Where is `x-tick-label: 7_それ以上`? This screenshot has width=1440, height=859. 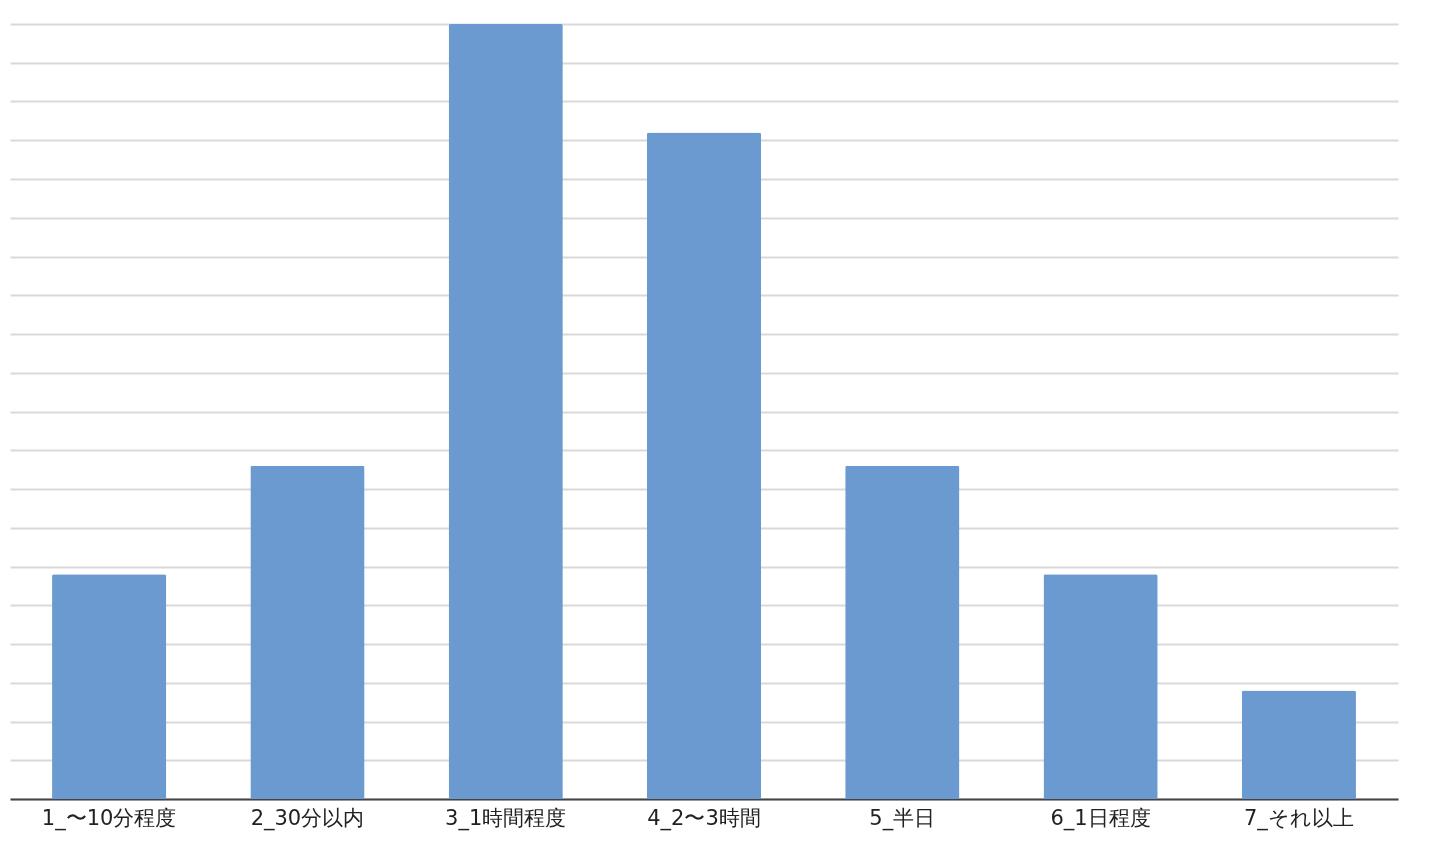 x-tick-label: 7_それ以上 is located at coordinates (1298, 818).